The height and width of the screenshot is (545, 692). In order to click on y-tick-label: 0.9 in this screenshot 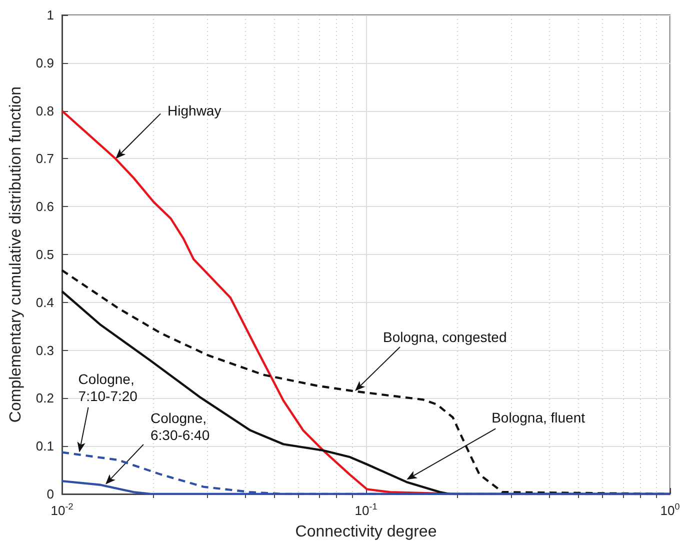, I will do `click(45, 62)`.